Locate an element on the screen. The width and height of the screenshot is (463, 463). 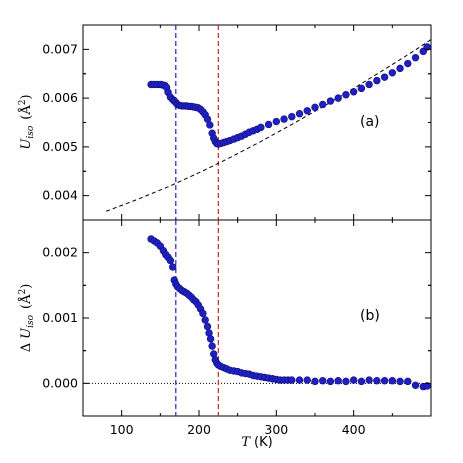
panel-b-ytick-label: 0.001 is located at coordinates (60, 317).